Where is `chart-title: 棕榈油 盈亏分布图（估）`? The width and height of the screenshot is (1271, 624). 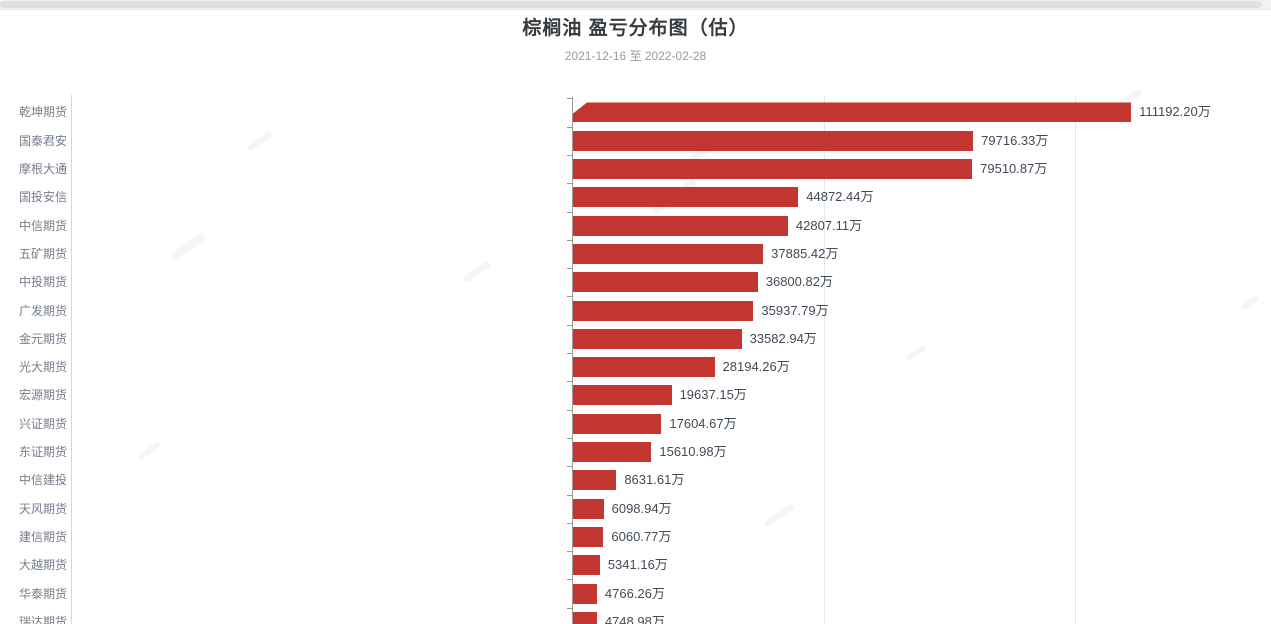
chart-title: 棕榈油 盈亏分布图（估） is located at coordinates (635, 28).